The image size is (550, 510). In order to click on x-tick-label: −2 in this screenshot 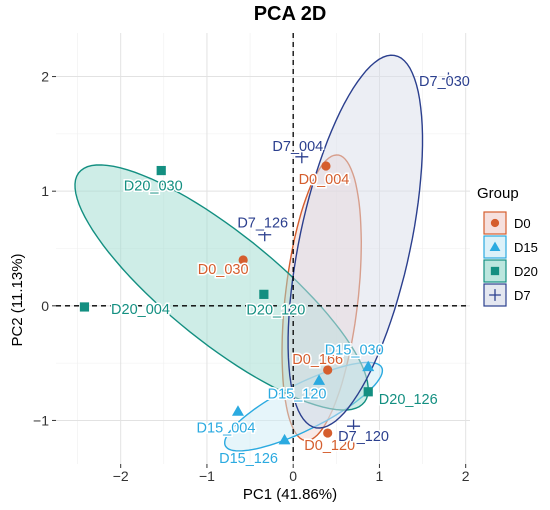, I will do `click(121, 476)`.